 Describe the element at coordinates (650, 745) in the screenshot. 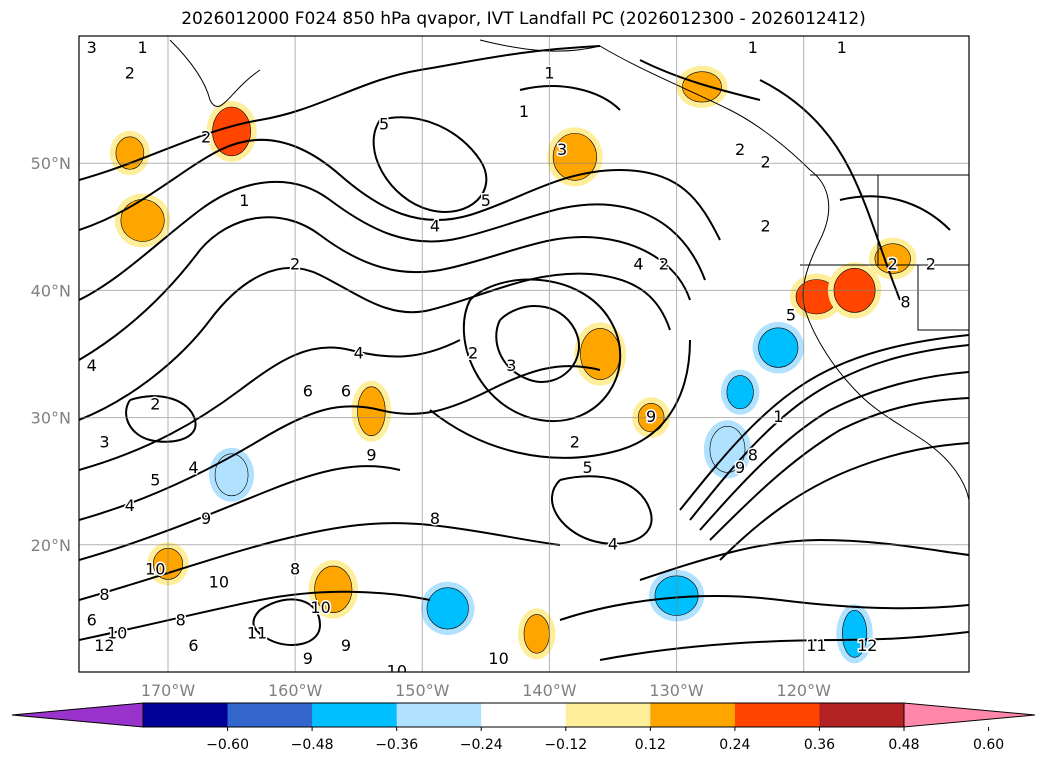

I see `colorbar-tick-label: 0.12` at that location.